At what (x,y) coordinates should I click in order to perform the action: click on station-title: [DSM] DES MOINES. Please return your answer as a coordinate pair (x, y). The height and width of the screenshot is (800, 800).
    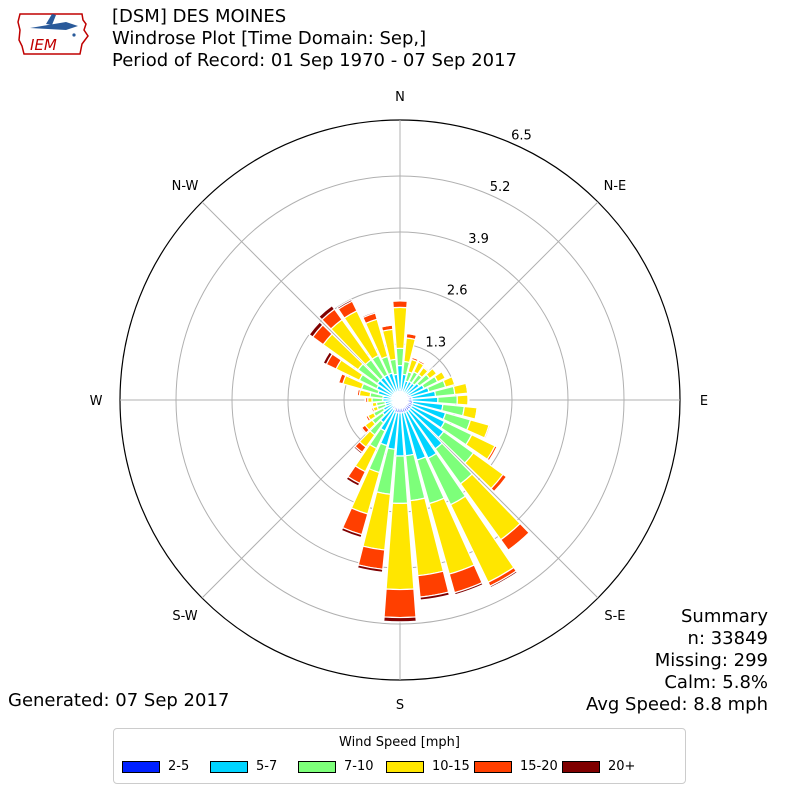
    Looking at the image, I should click on (199, 16).